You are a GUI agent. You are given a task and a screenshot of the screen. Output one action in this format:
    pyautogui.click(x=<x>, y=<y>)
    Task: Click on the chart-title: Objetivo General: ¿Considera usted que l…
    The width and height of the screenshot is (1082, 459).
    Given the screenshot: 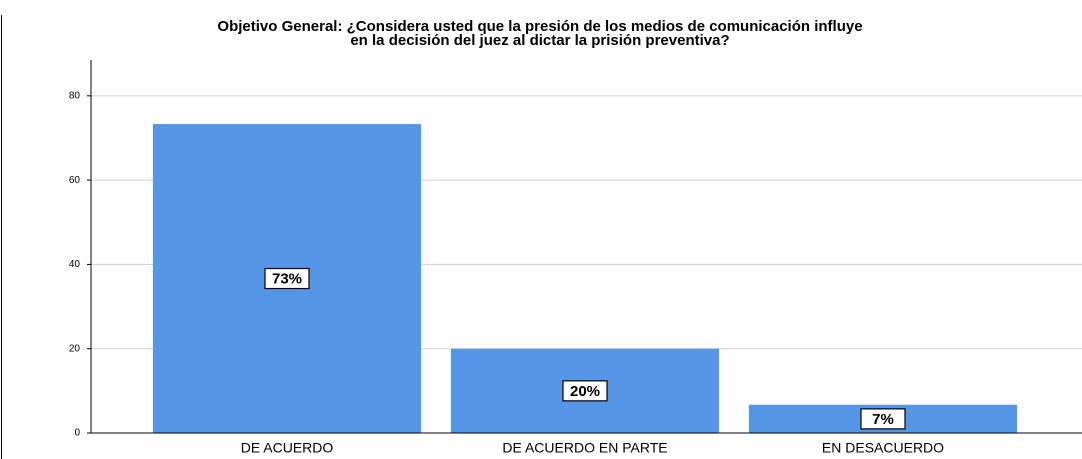 What is the action you would take?
    pyautogui.click(x=539, y=26)
    